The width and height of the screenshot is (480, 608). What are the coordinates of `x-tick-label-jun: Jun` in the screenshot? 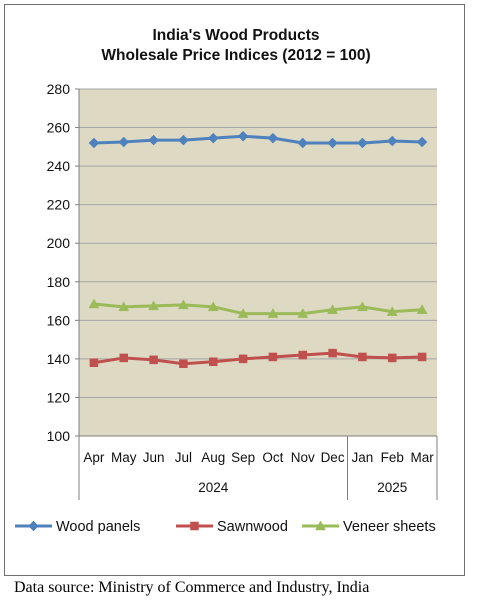 It's located at (154, 457).